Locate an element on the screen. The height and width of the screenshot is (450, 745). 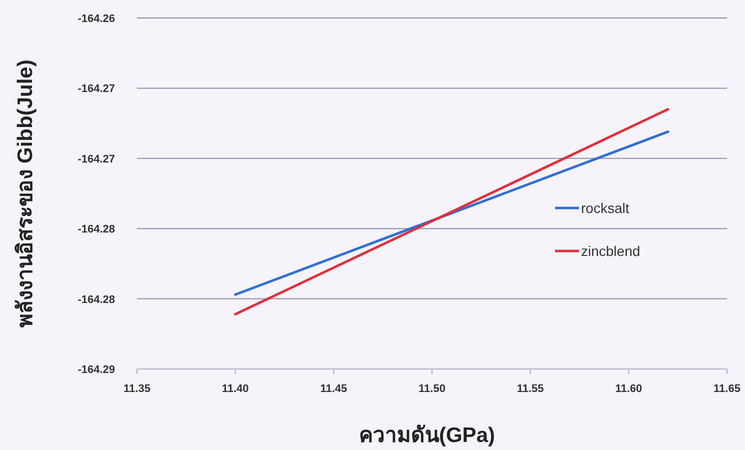
x-tick-label: 11.55 is located at coordinates (530, 389).